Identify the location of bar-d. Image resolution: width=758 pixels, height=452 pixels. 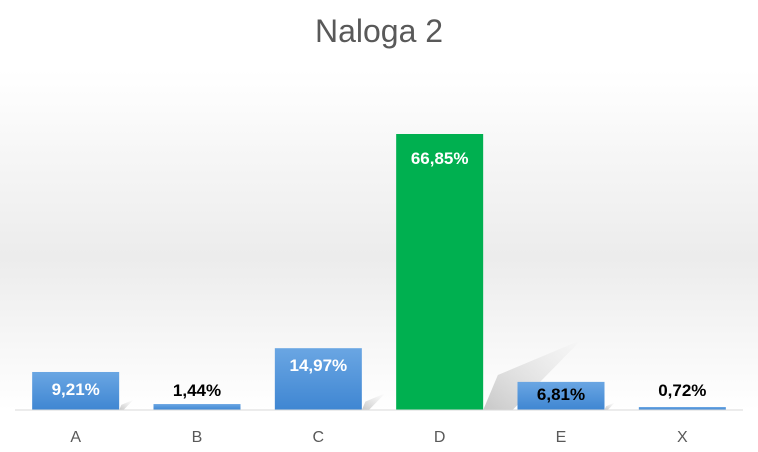
(440, 272).